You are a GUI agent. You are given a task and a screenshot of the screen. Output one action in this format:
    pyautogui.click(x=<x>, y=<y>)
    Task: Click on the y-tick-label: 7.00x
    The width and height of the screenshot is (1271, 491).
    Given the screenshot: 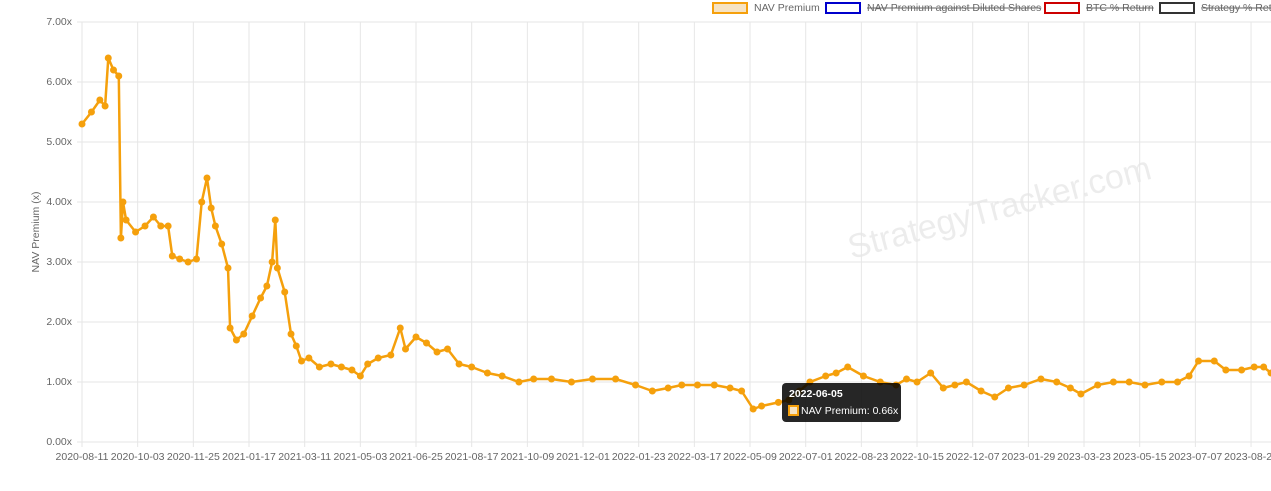 What is the action you would take?
    pyautogui.click(x=59, y=22)
    